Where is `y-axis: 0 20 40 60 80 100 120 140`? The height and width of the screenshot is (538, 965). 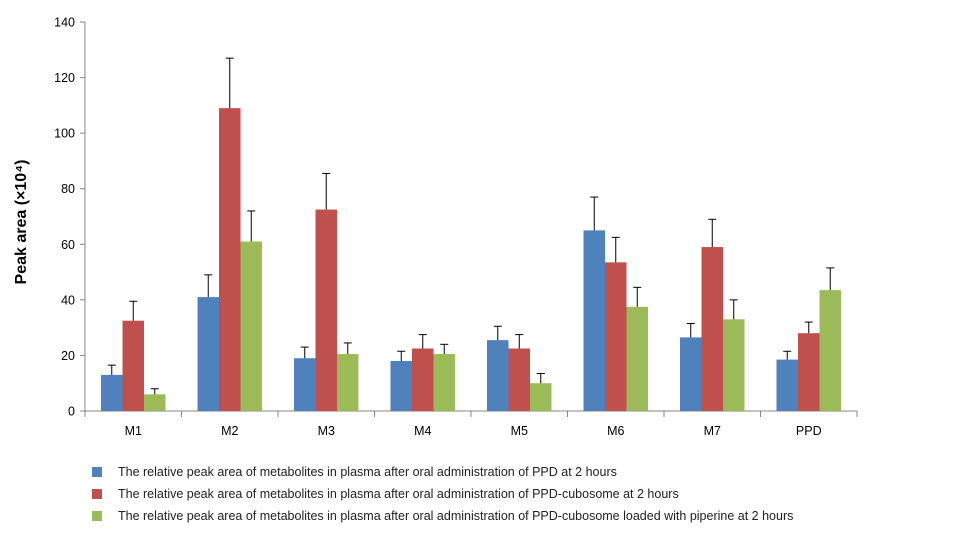 y-axis: 0 20 40 60 80 100 120 140 is located at coordinates (70, 217).